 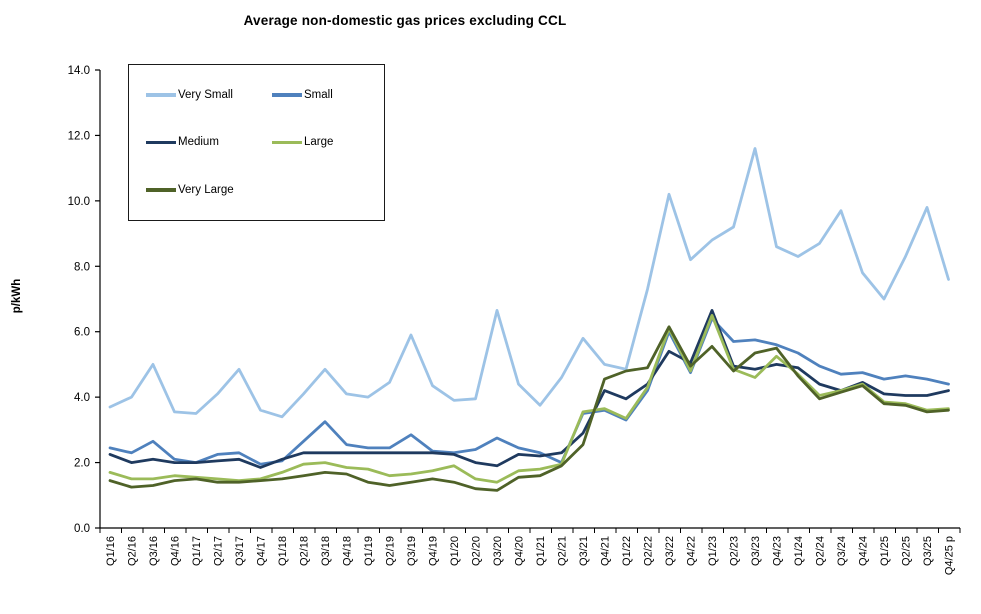 I want to click on y-tick-label: 2.0, so click(x=82, y=464).